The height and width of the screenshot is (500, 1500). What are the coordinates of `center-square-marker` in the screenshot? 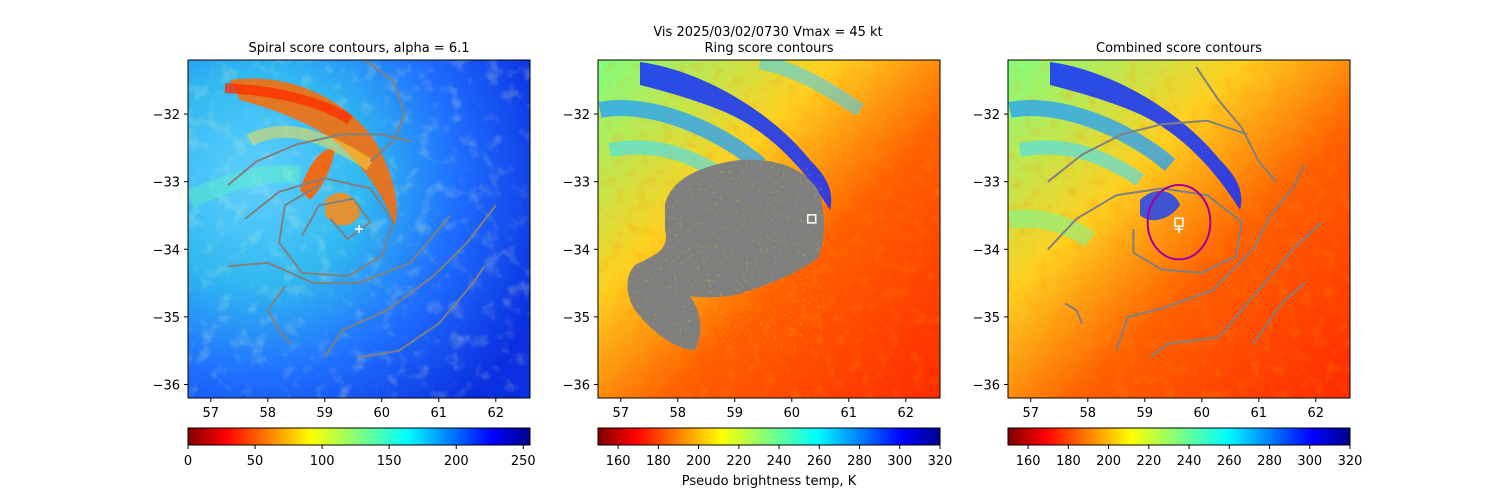 It's located at (812, 219).